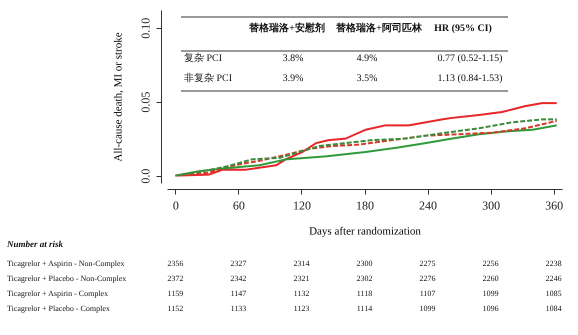 Image resolution: width=578 pixels, height=335 pixels. I want to click on x-tick-label: 300, so click(491, 205).